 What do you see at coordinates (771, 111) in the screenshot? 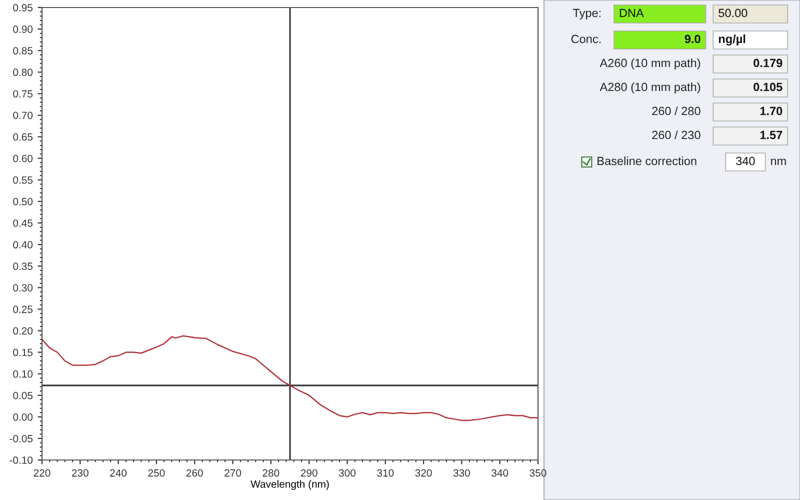
I see `text: 1.70` at bounding box center [771, 111].